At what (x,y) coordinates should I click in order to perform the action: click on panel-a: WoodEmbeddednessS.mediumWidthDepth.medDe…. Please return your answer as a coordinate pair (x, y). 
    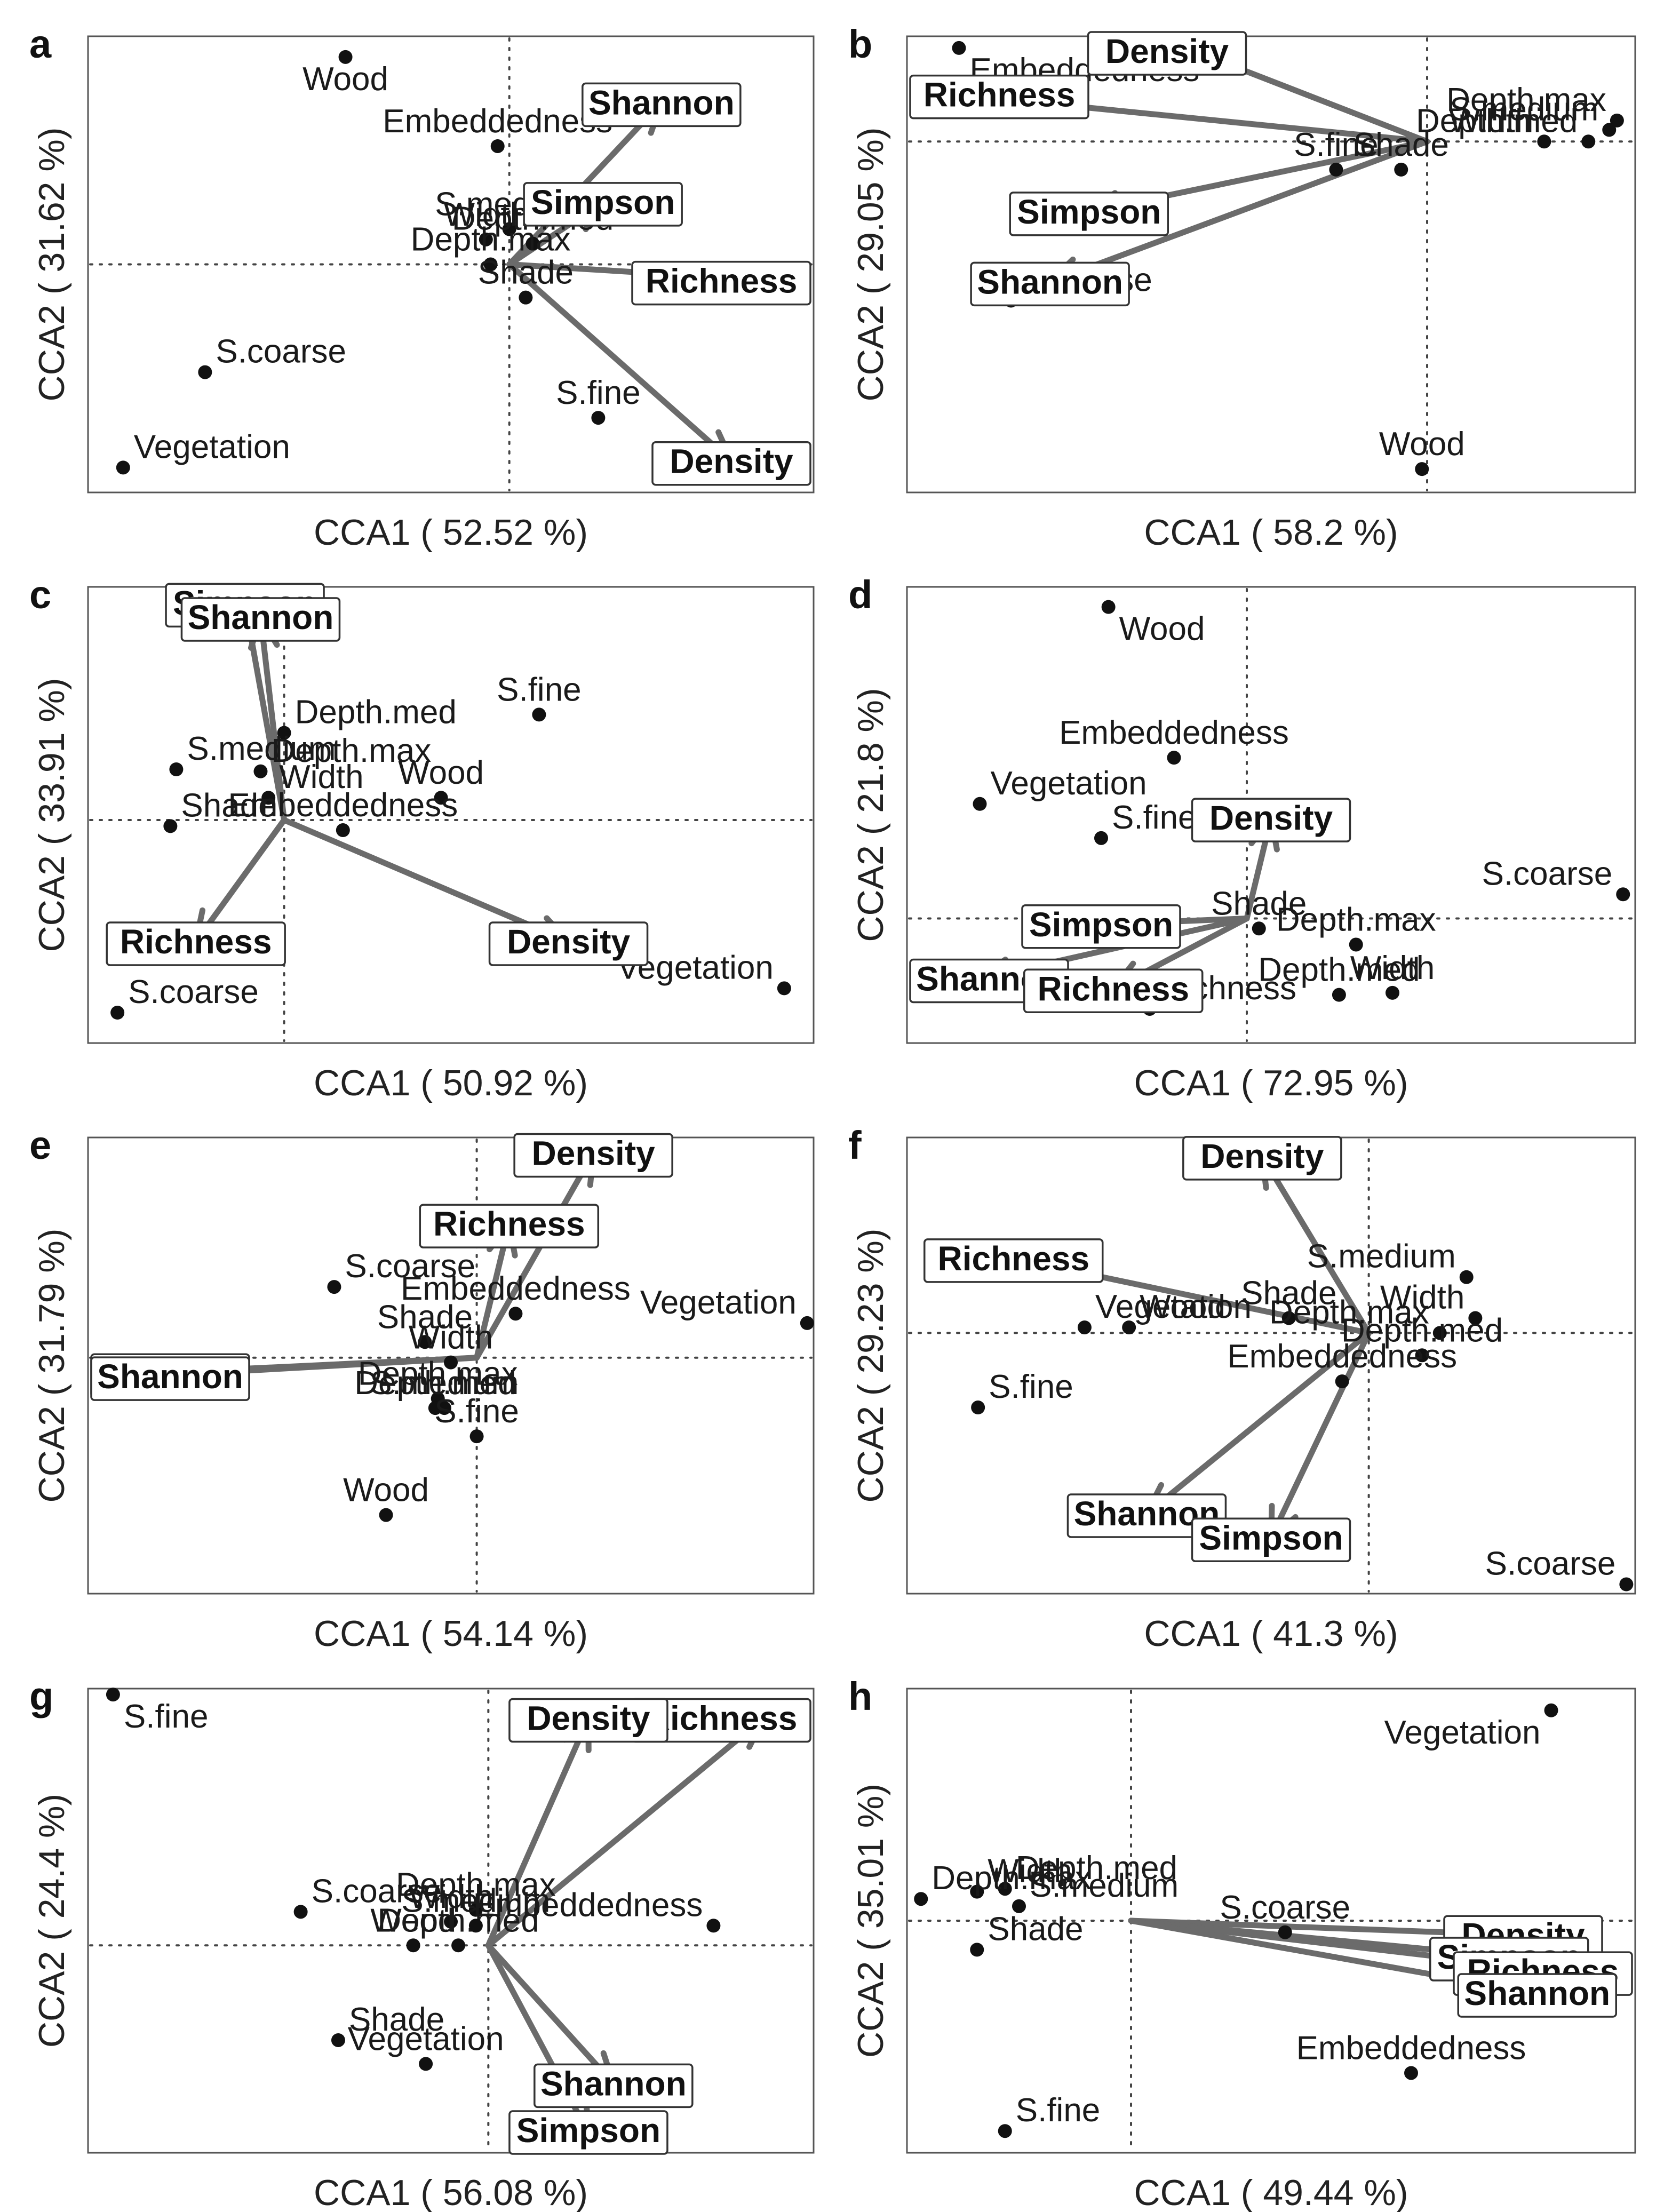
    Looking at the image, I should click on (422, 287).